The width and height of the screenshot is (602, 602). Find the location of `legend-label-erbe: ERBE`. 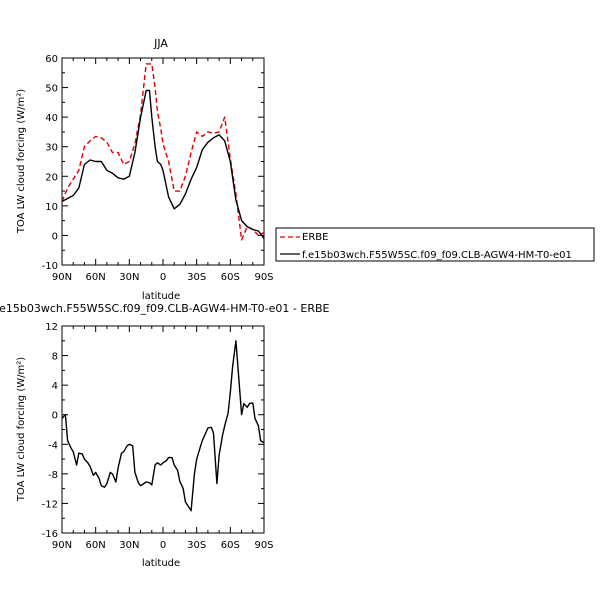

legend-label-erbe: ERBE is located at coordinates (315, 237).